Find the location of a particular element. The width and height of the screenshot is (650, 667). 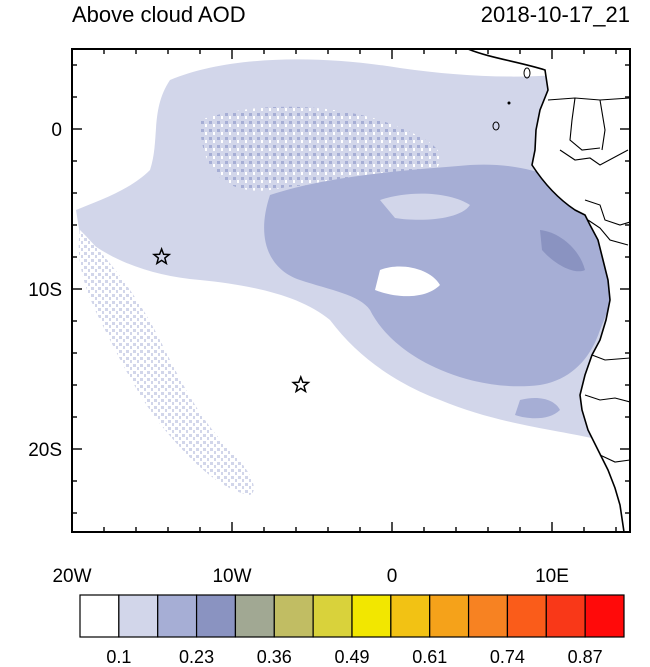

colorbar: 0.1 0.23 0.36 0.49 0.61 0.74 0.87 is located at coordinates (352, 630).